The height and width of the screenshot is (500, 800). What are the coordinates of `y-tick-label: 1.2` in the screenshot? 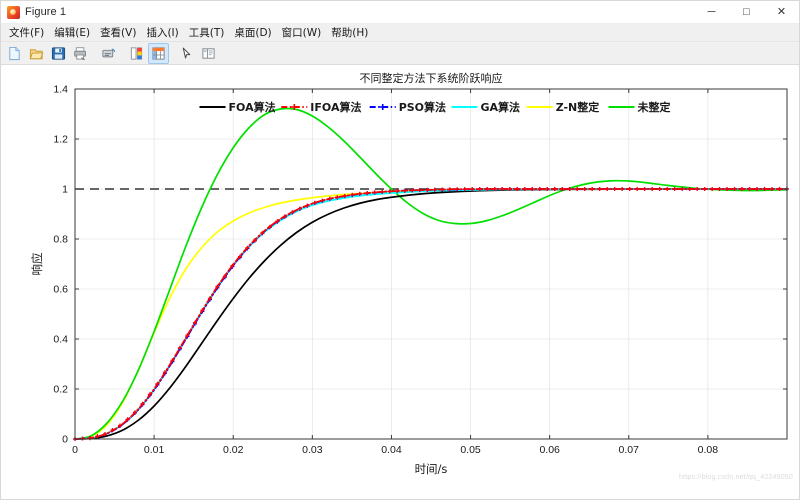 It's located at (60, 140).